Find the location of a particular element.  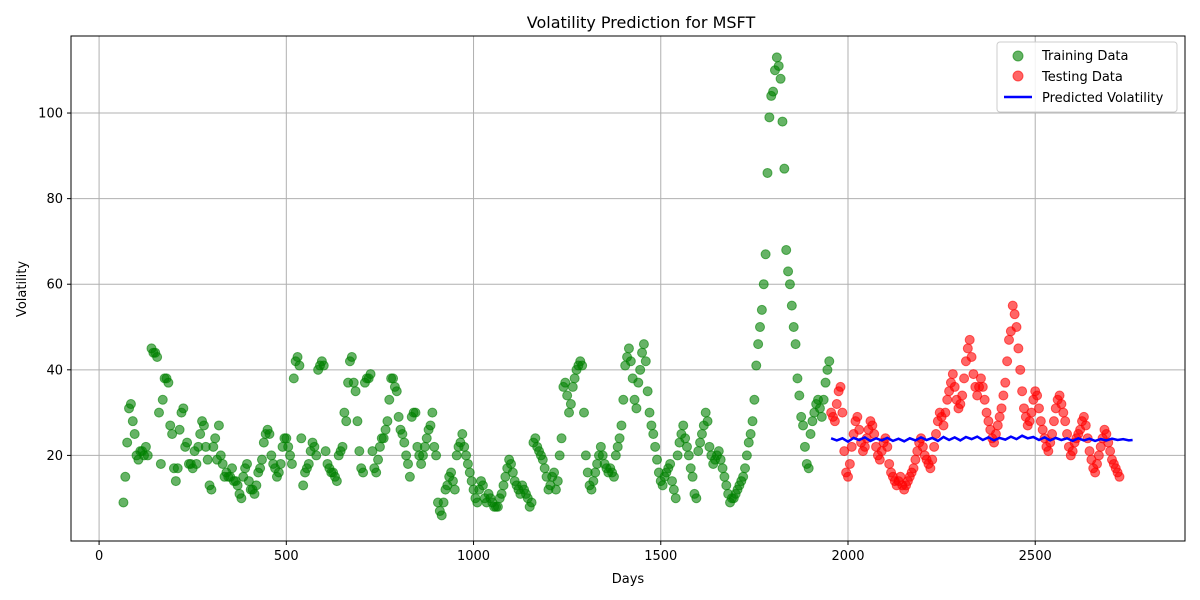

y-axis-ticks: 20 40 60 80 100 is located at coordinates (54, 285).